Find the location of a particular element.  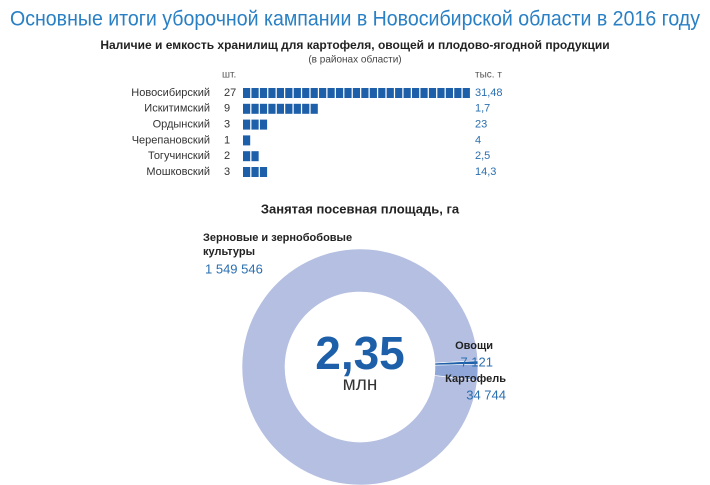

category-label: Овощи is located at coordinates (474, 346).